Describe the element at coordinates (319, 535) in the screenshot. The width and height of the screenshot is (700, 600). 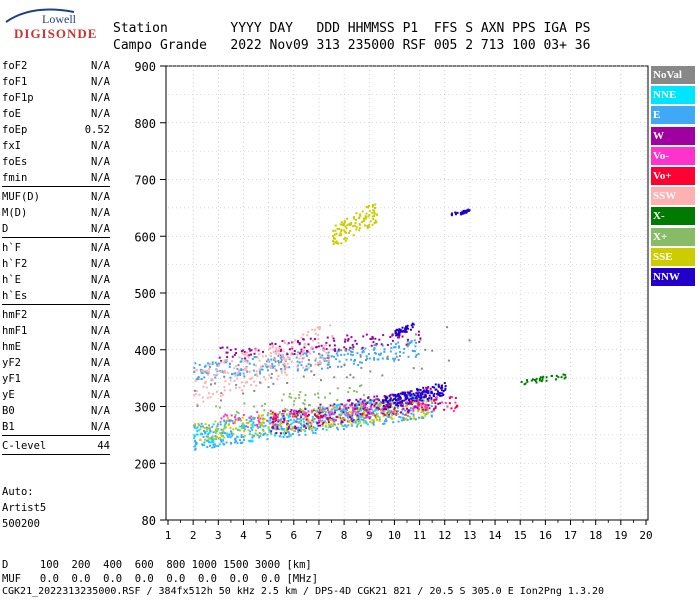
I see `x-tick-label: 7` at that location.